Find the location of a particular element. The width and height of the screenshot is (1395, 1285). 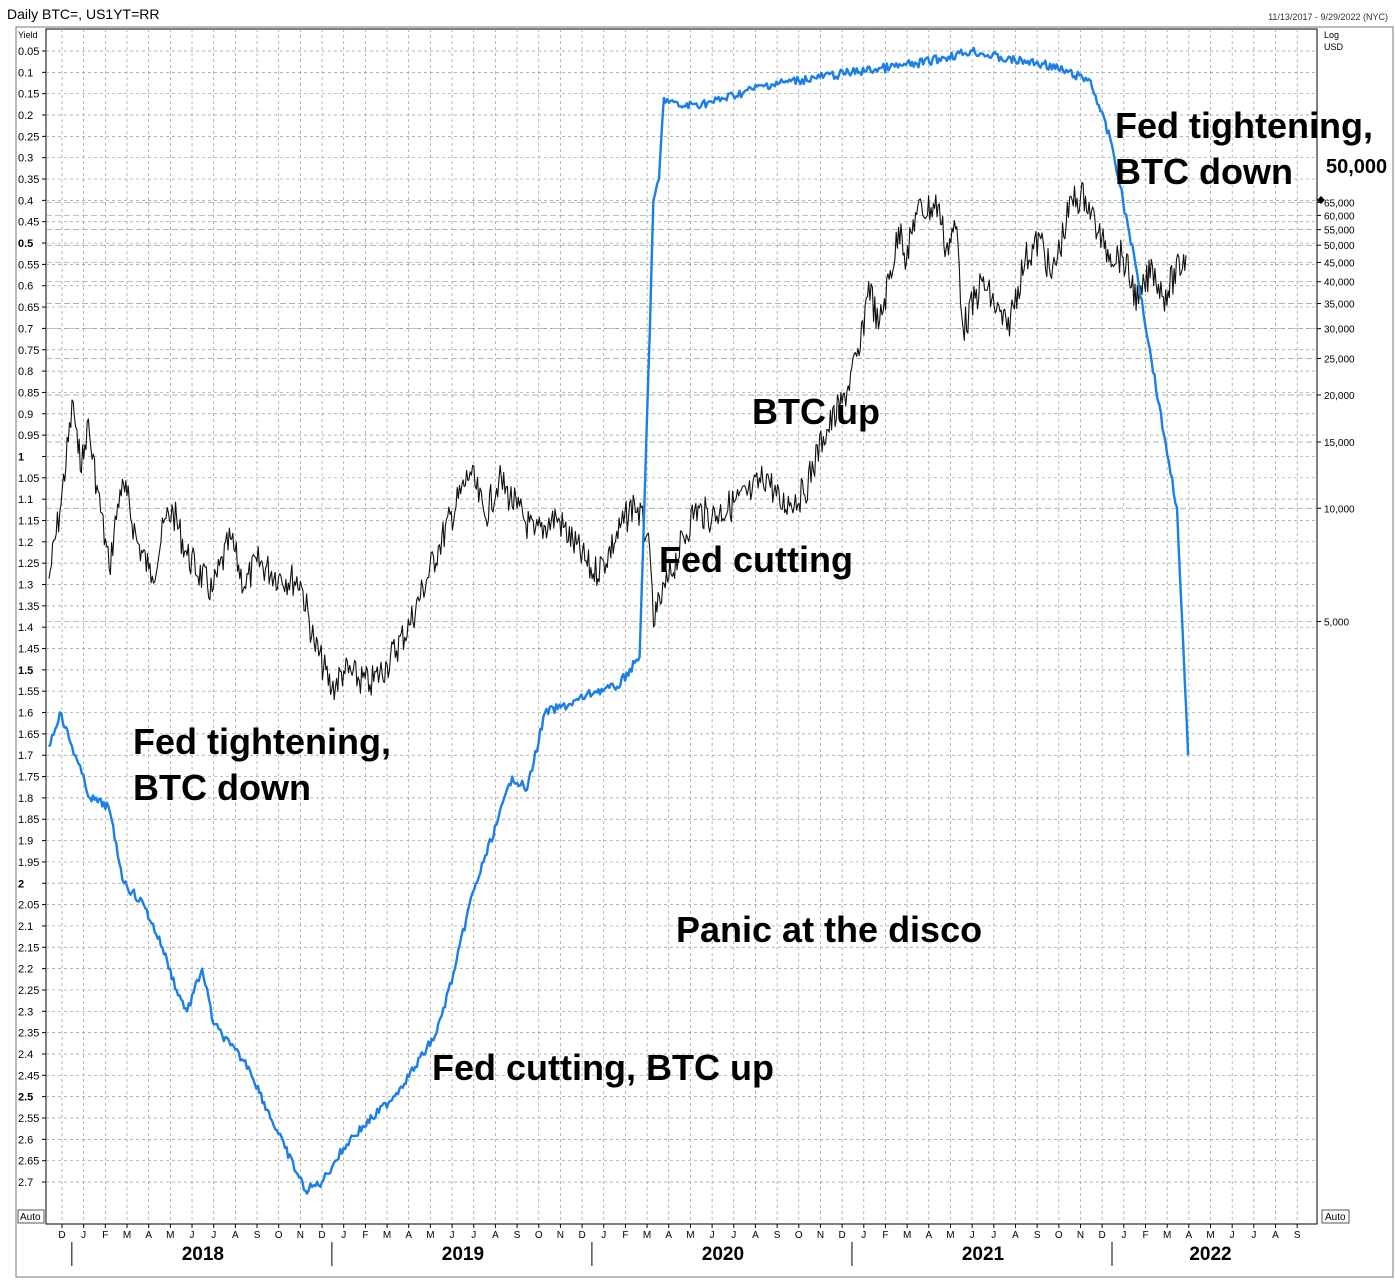

left-tick-label: 2.7 is located at coordinates (25, 1183).